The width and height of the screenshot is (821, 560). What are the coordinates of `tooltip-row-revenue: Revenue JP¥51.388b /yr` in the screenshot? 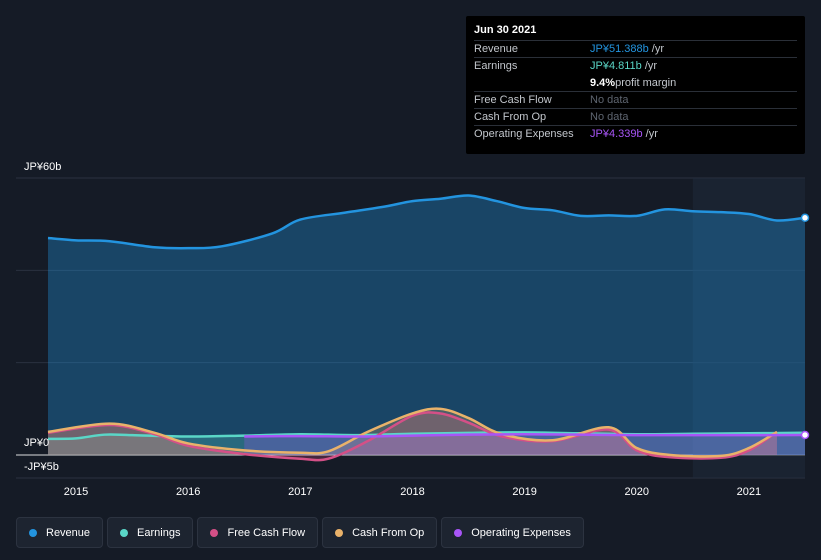 It's located at (635, 48).